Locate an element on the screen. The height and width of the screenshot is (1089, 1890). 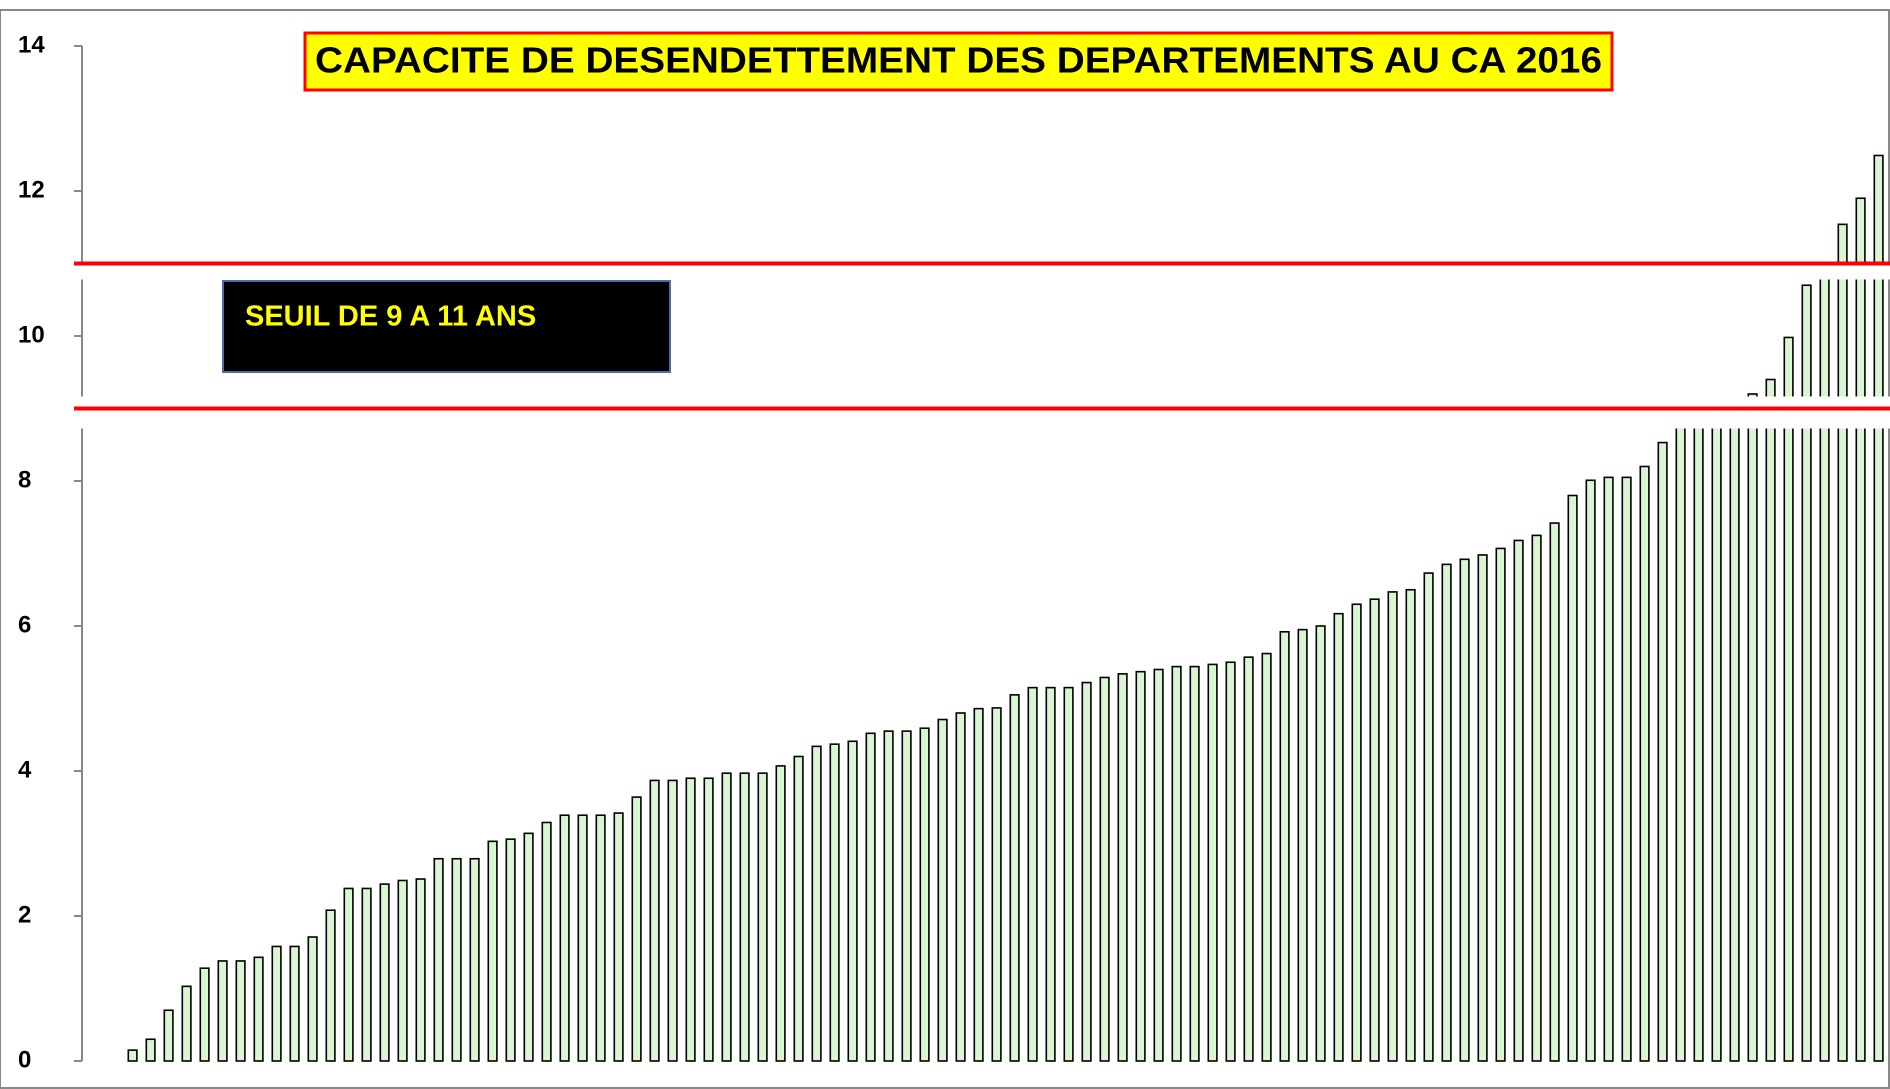
y-tick-label: 8 is located at coordinates (24, 479).